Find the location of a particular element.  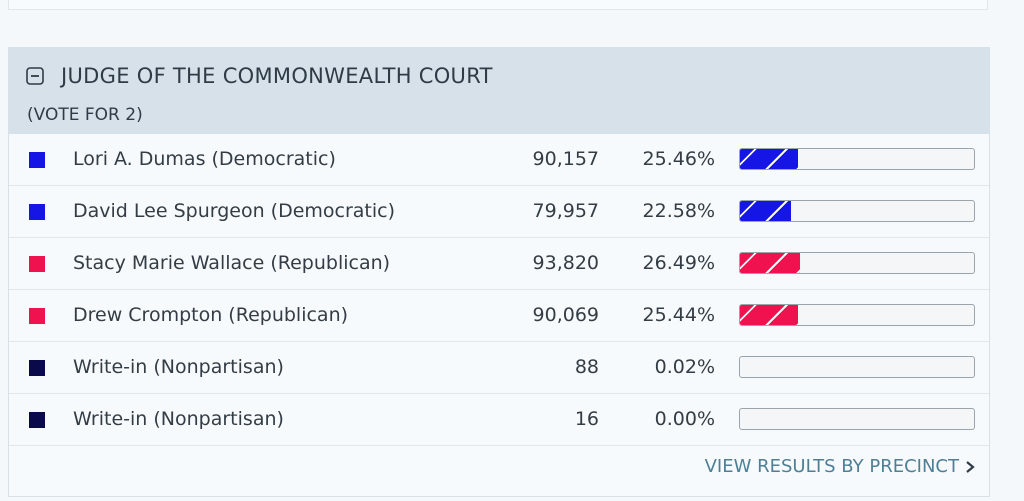

candidate-name: David Lee Spurgeon (Democratic) is located at coordinates (234, 211).